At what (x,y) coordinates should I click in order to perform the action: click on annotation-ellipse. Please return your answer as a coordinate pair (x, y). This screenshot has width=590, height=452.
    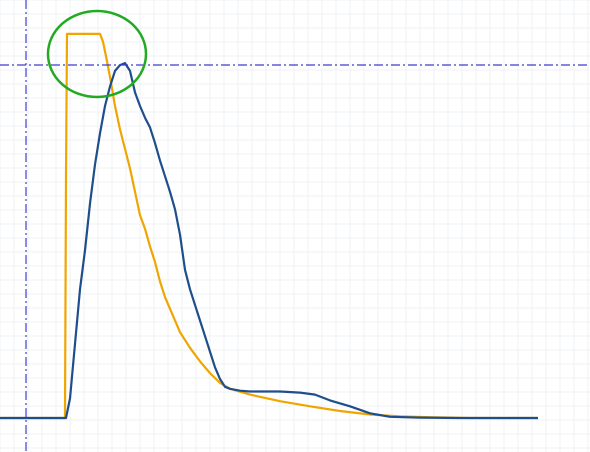
    Looking at the image, I should click on (97, 54).